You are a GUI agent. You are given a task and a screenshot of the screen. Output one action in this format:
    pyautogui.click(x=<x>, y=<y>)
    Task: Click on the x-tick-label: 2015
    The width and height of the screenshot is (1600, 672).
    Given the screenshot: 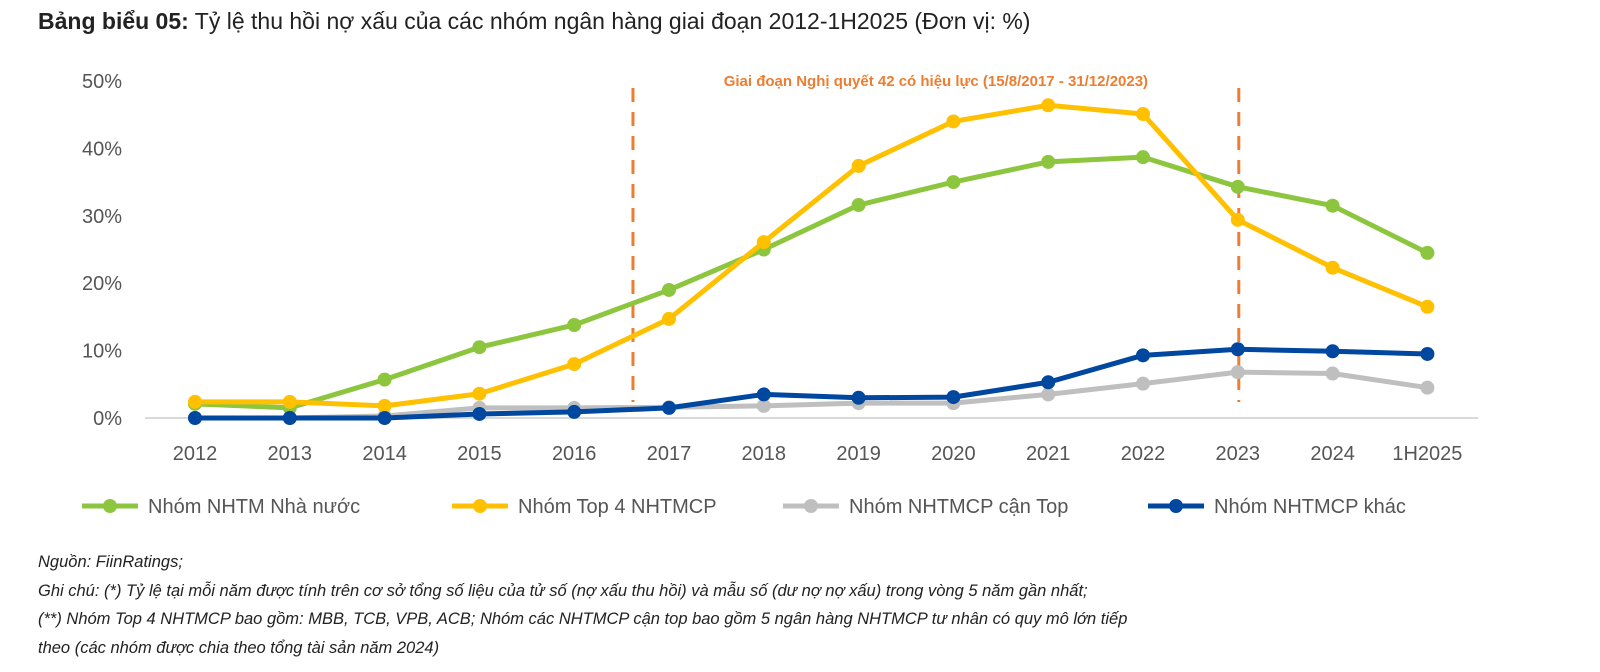 What is the action you would take?
    pyautogui.click(x=479, y=454)
    